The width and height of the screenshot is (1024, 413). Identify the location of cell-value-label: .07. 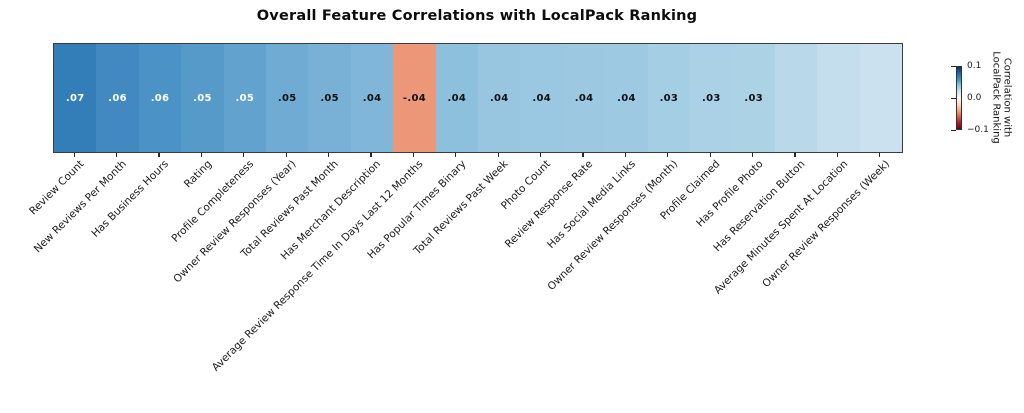
(75, 98).